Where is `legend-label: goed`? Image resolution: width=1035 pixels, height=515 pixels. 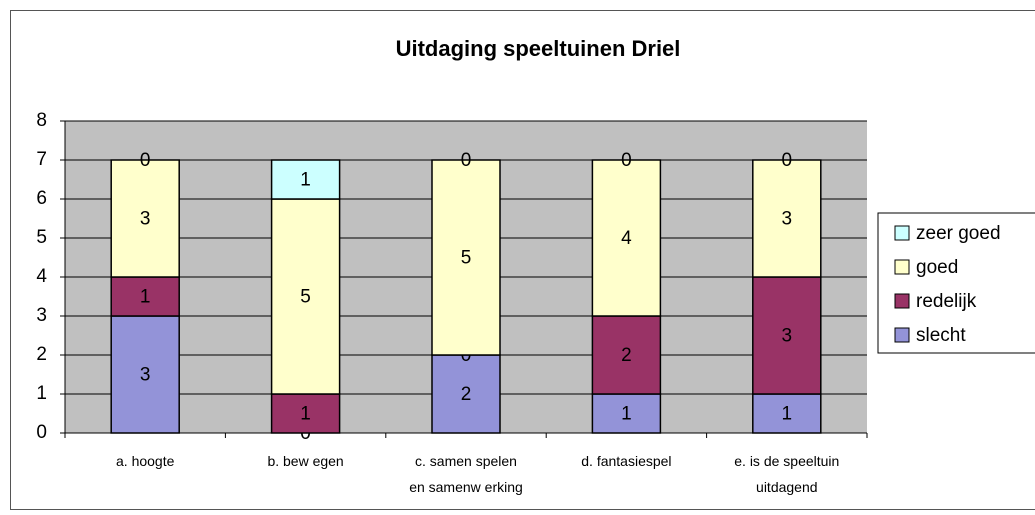 legend-label: goed is located at coordinates (937, 267).